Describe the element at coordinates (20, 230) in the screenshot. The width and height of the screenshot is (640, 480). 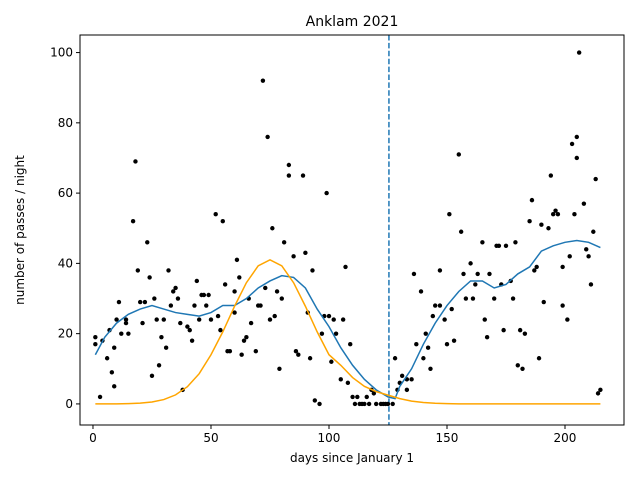
I see `y-axis-label: number of passes / night` at that location.